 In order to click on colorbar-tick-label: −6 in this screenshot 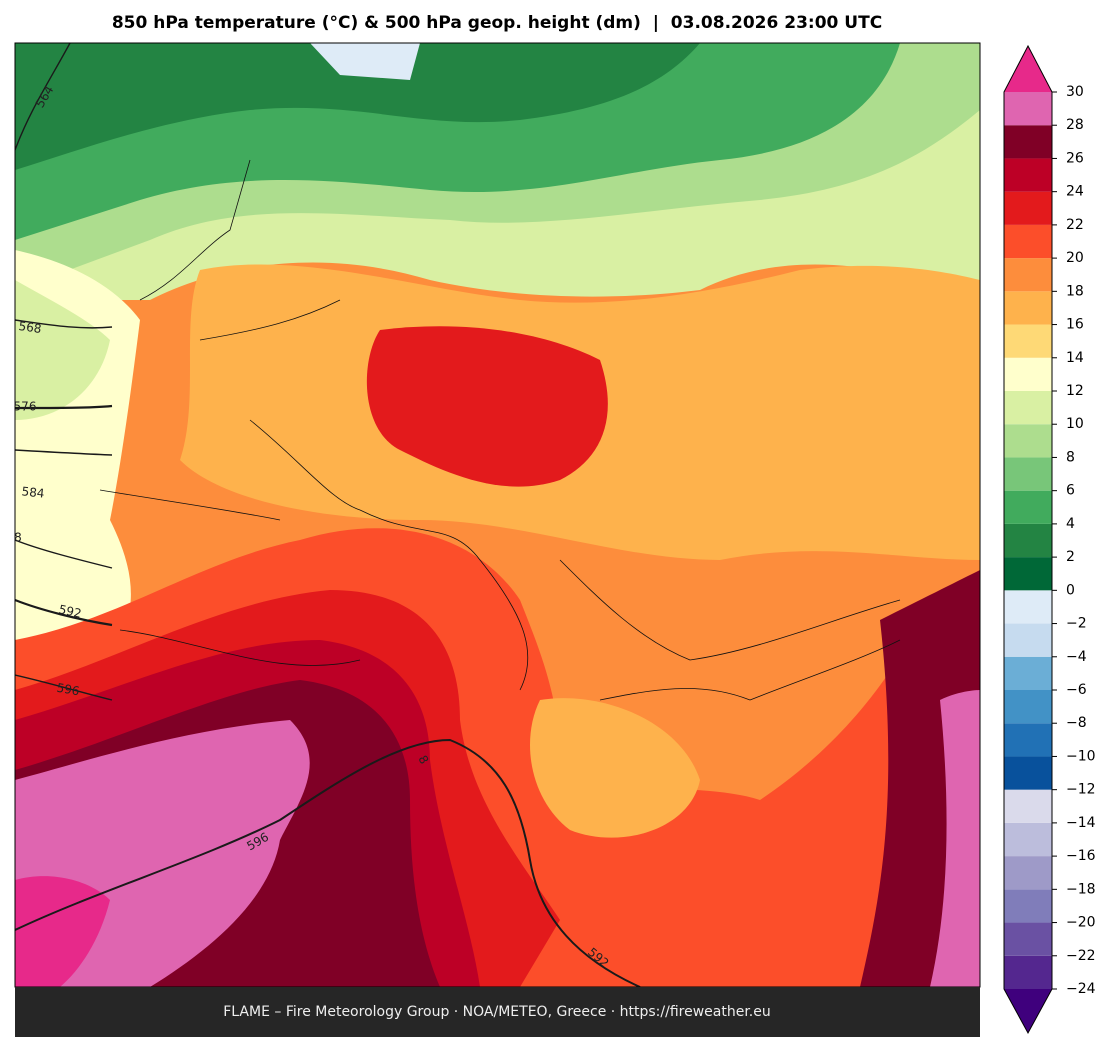, I will do `click(1076, 690)`.